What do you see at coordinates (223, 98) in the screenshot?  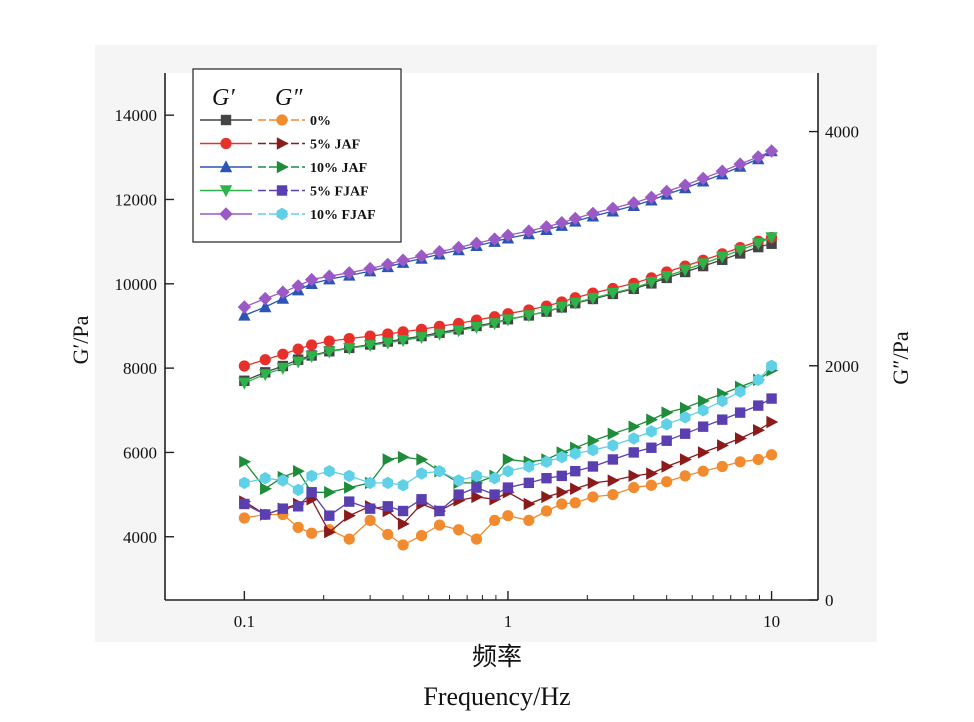 I see `legend-header-g-prime: G′` at bounding box center [223, 98].